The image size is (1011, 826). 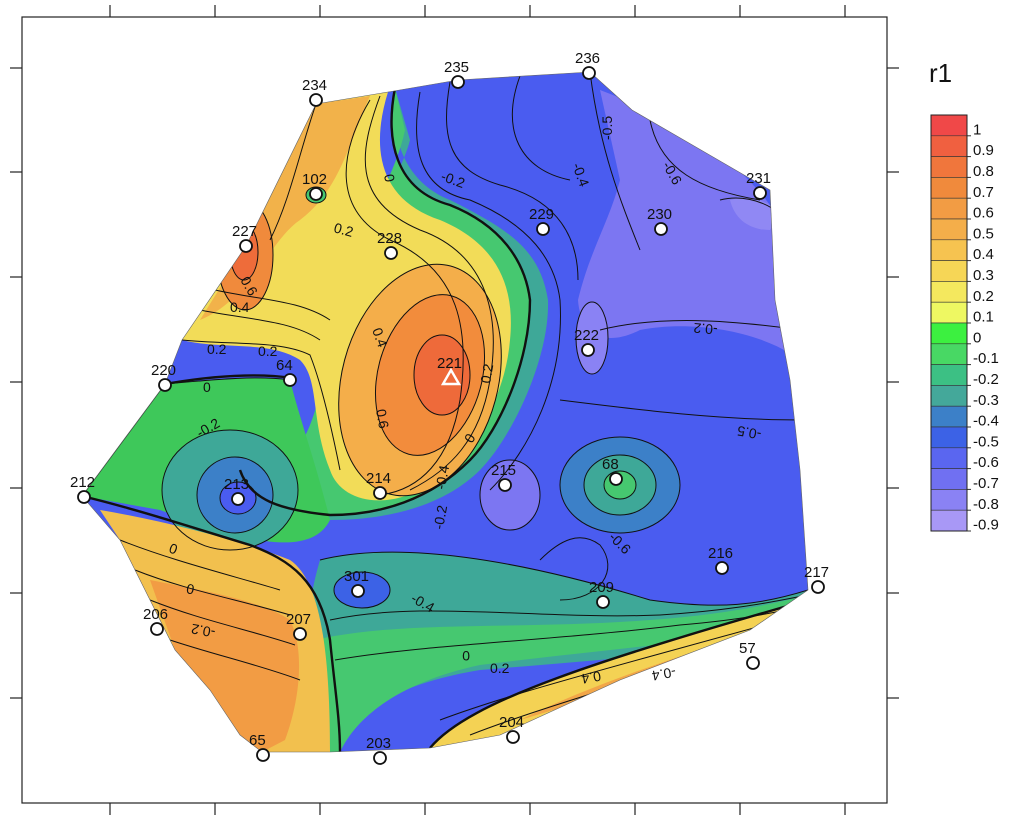 I want to click on colorbar-tick-label: -0.6, so click(x=986, y=462).